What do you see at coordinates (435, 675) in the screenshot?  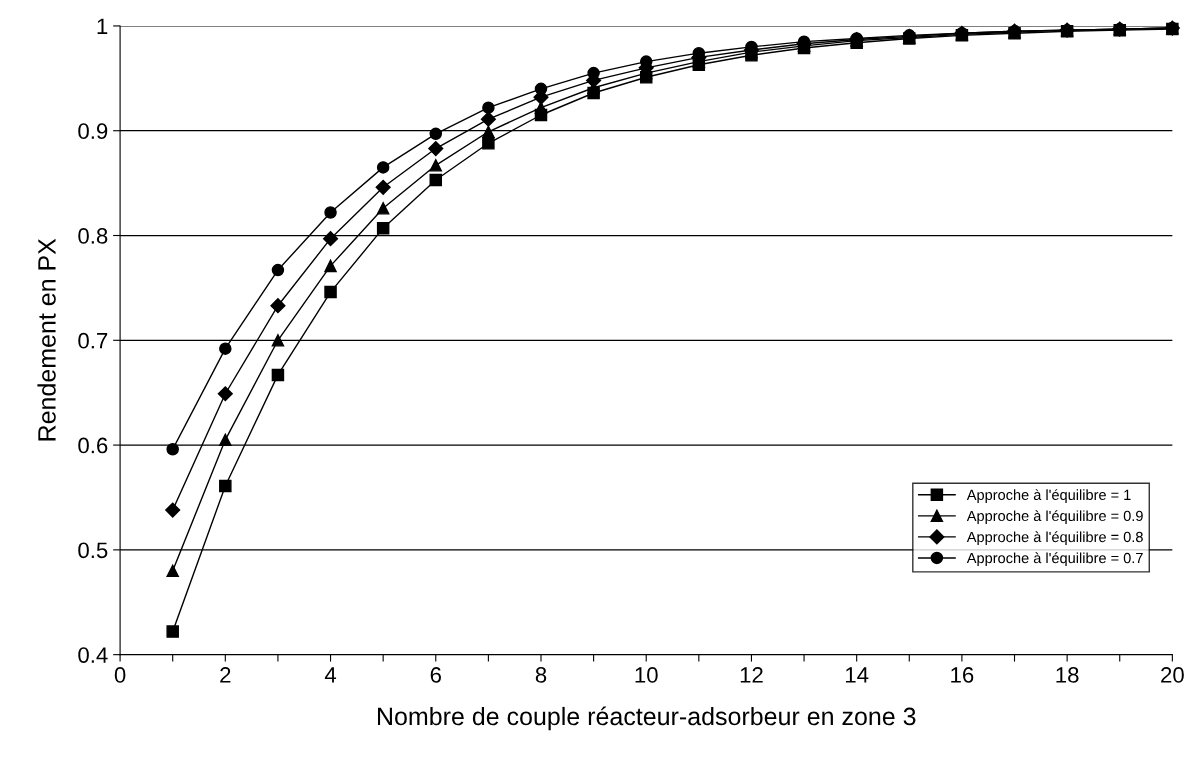 I see `x-tick-label: 6` at bounding box center [435, 675].